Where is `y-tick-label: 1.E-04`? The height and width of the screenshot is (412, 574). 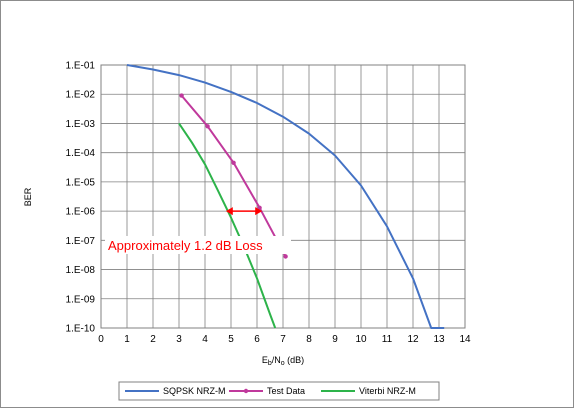
y-tick-label: 1.E-04 is located at coordinates (81, 153).